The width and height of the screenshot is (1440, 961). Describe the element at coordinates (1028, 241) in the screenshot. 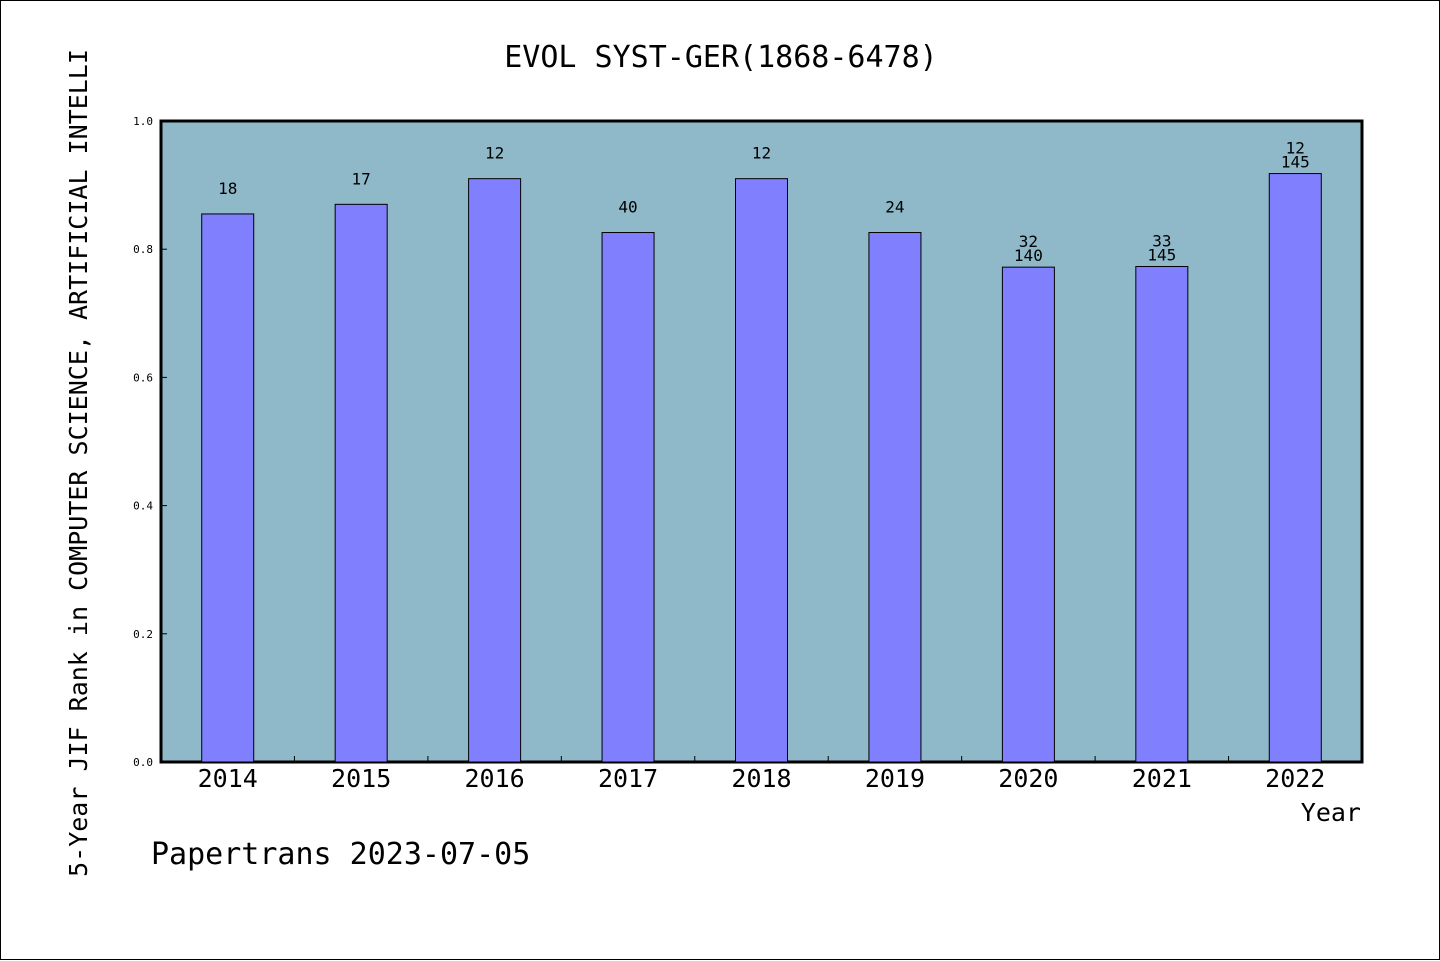

I see `bar-rank-label: 32` at that location.